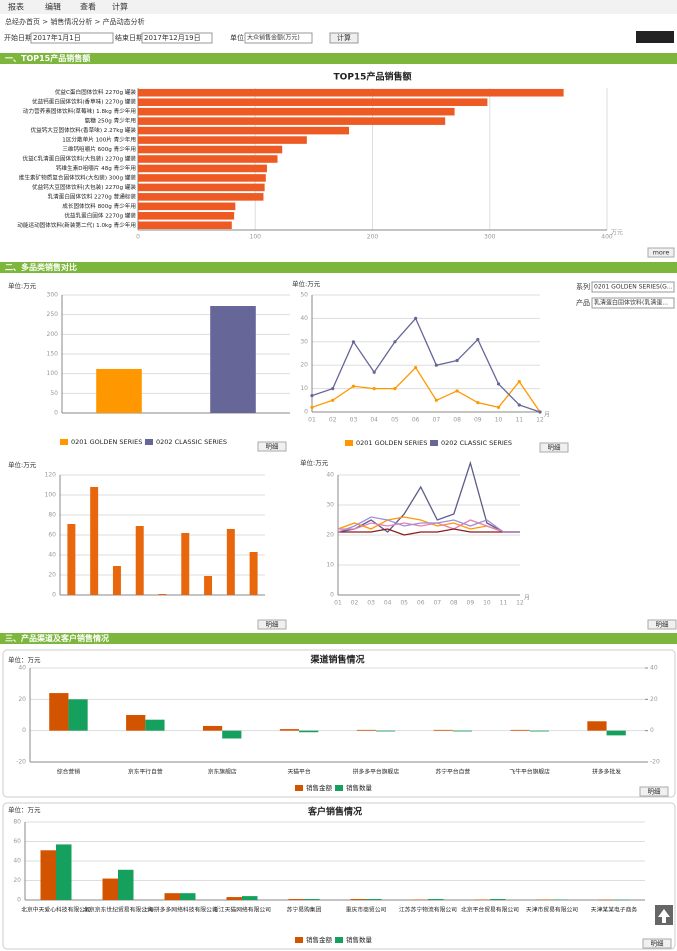  I want to click on unit-select, so click(278, 38).